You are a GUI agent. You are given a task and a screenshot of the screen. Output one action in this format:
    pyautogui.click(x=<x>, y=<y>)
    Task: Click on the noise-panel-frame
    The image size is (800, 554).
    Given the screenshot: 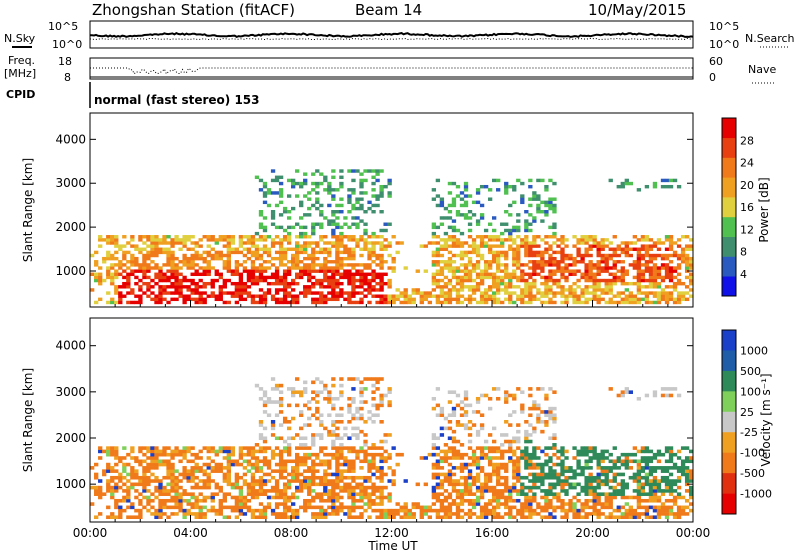 What is the action you would take?
    pyautogui.click(x=391, y=34)
    